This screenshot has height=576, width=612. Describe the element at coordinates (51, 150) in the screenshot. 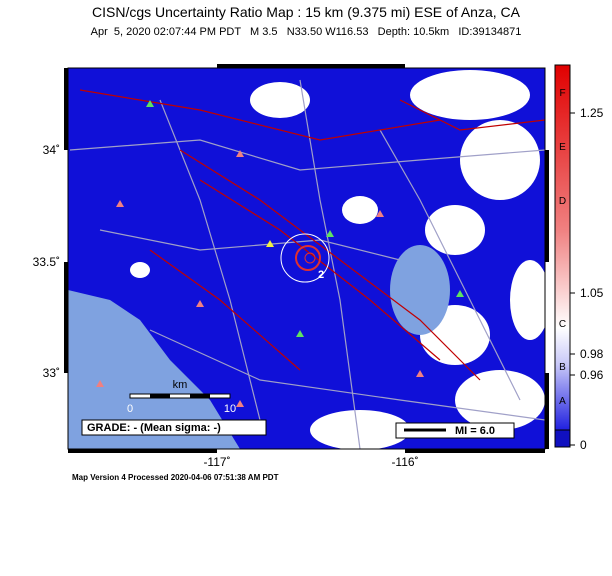

I see `lat-label: 34˚` at that location.